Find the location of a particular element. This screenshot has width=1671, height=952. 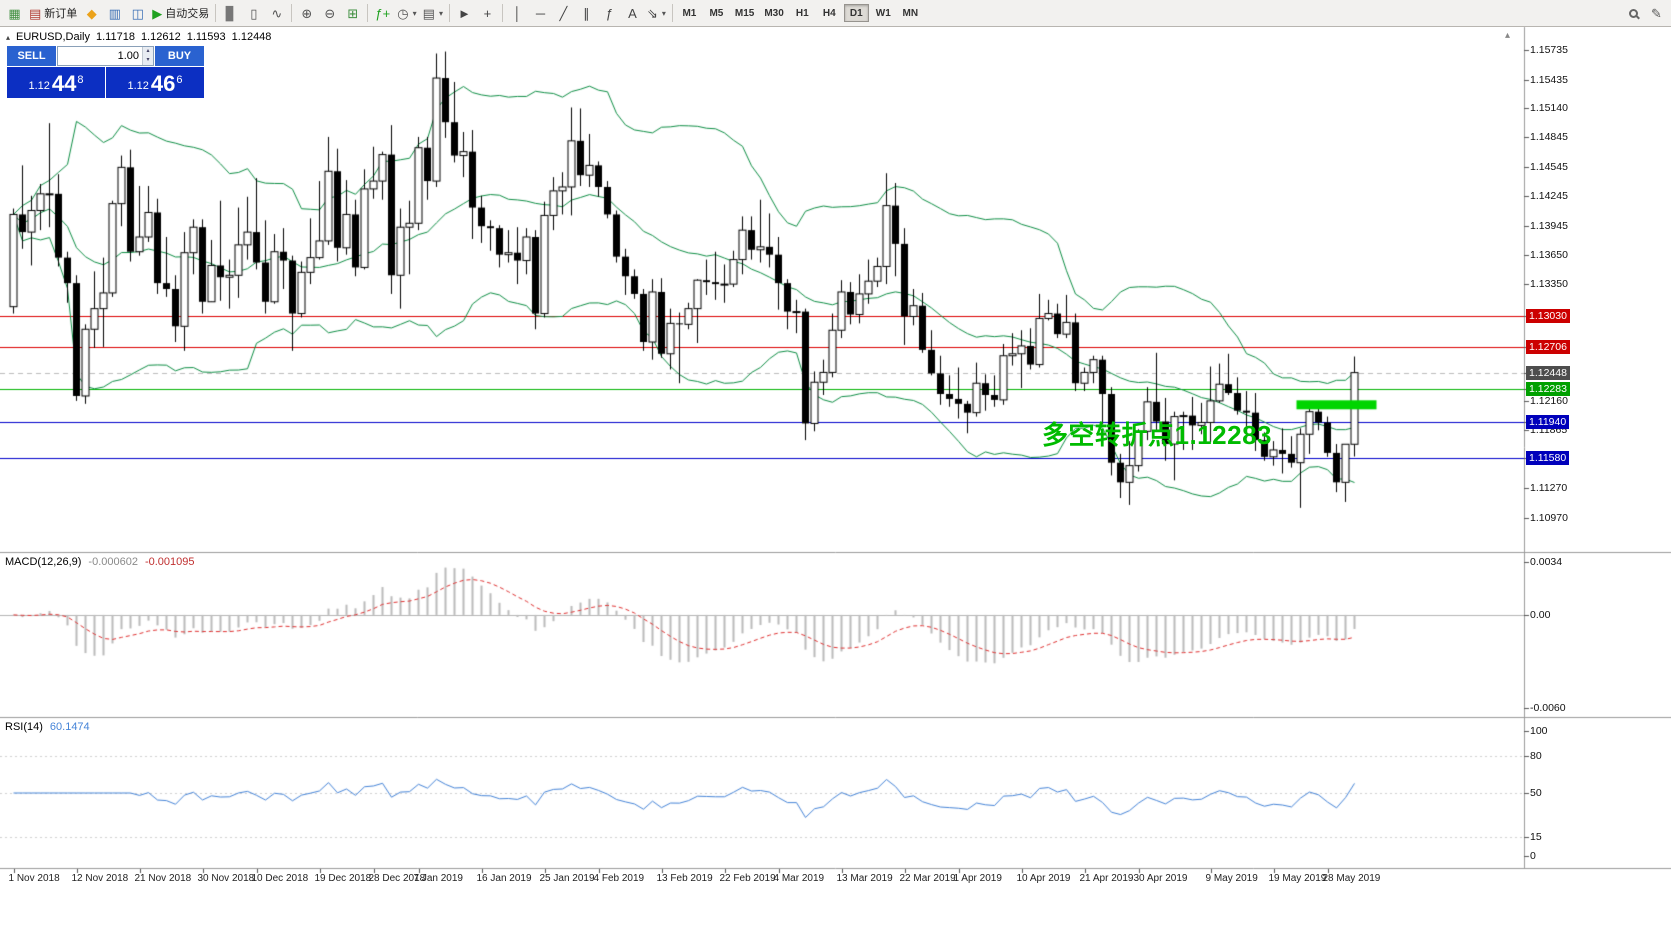

navigator-button: ◫ is located at coordinates (137, 13).